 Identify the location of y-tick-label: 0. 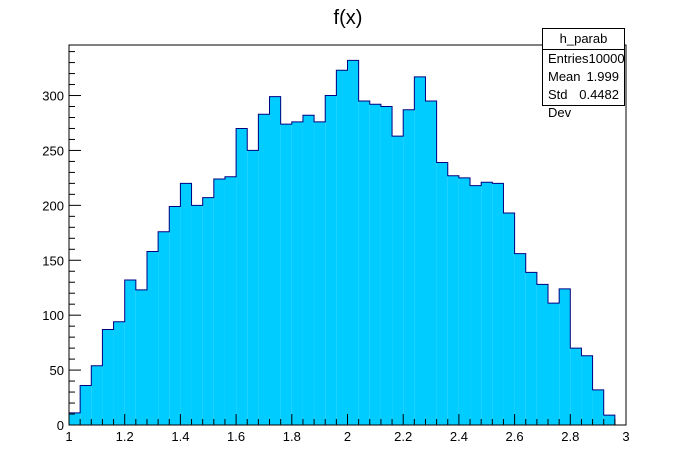
(60, 425).